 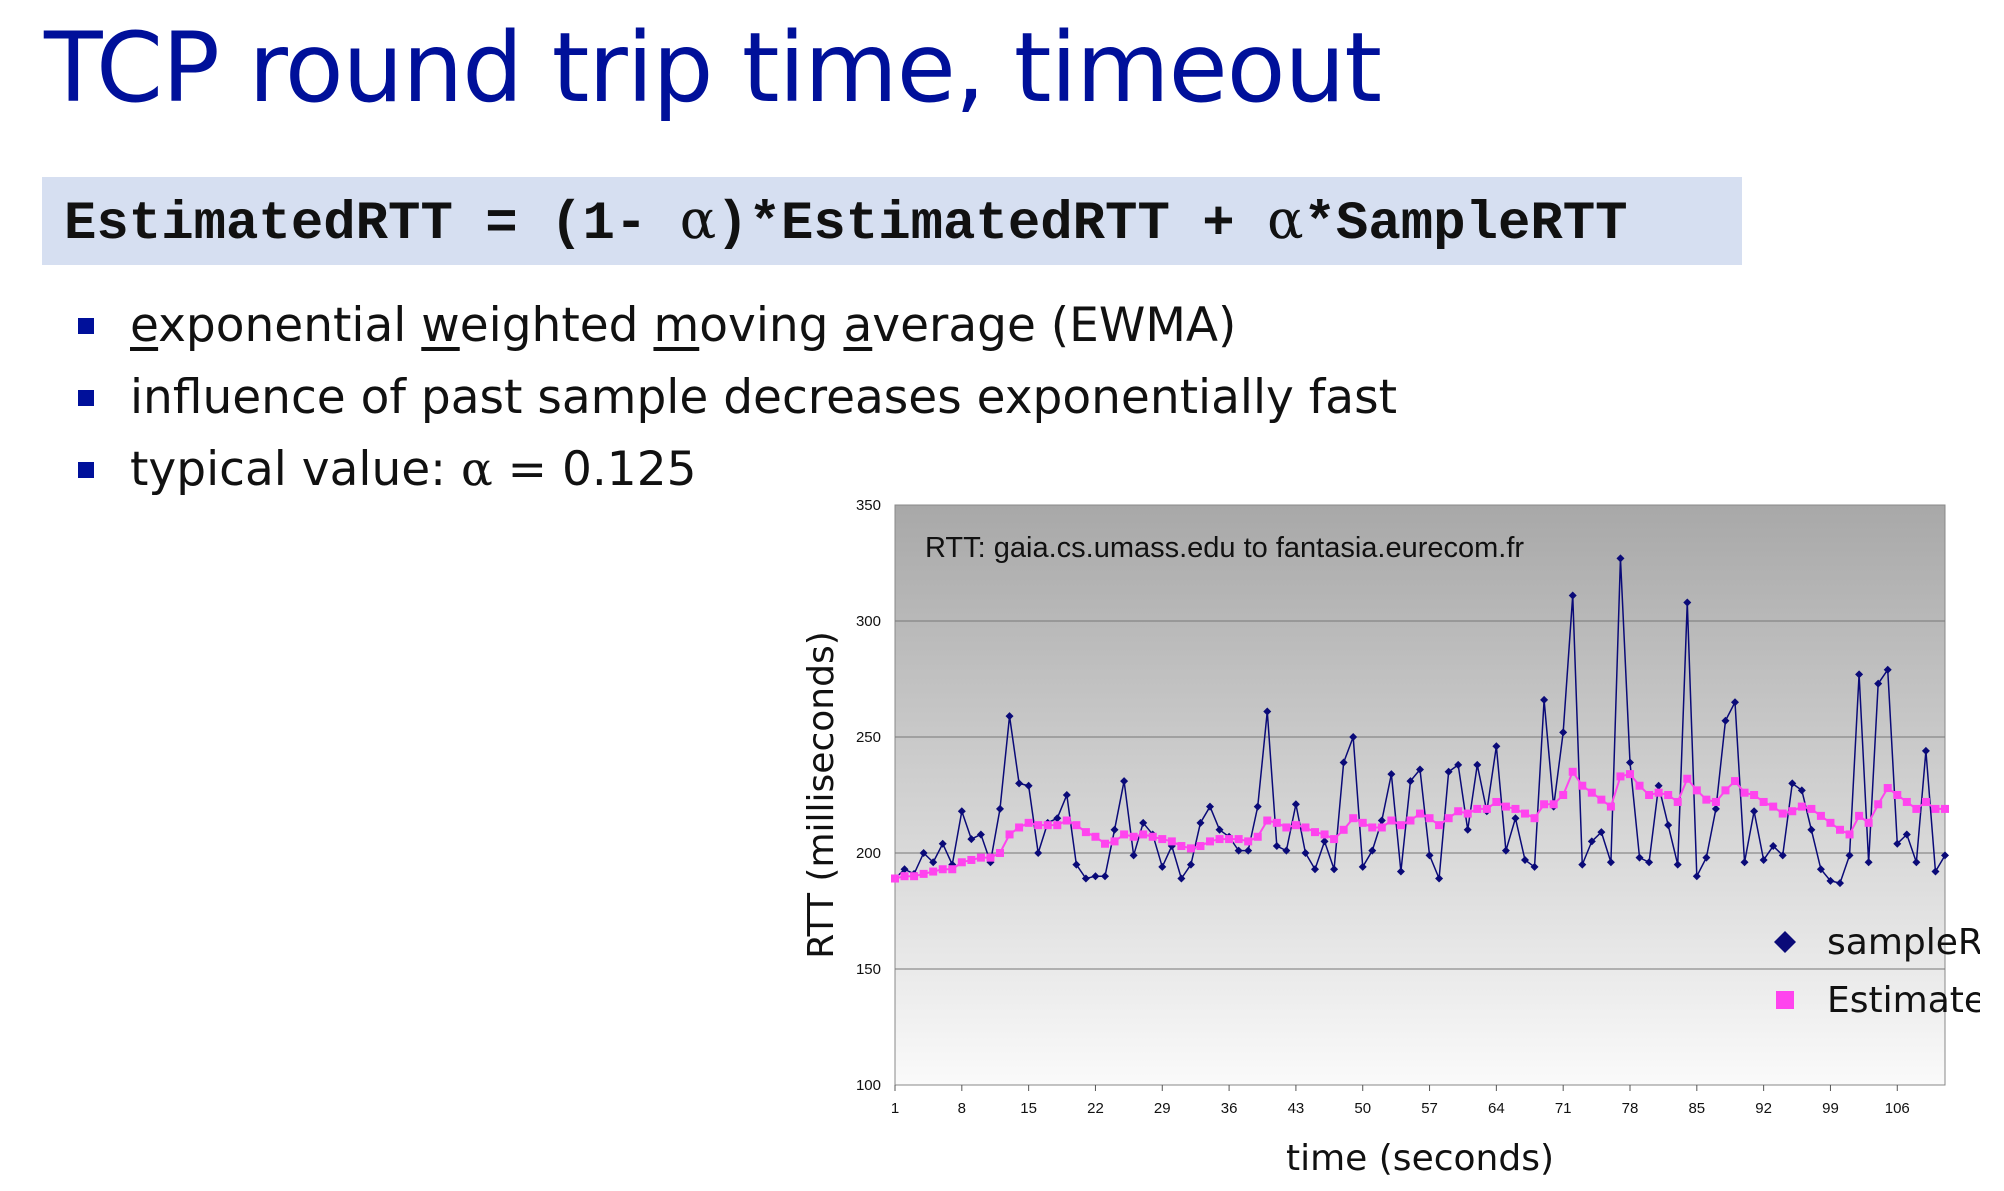 What do you see at coordinates (713, 68) in the screenshot?
I see `slide-title: TCP round trip time, timeout` at bounding box center [713, 68].